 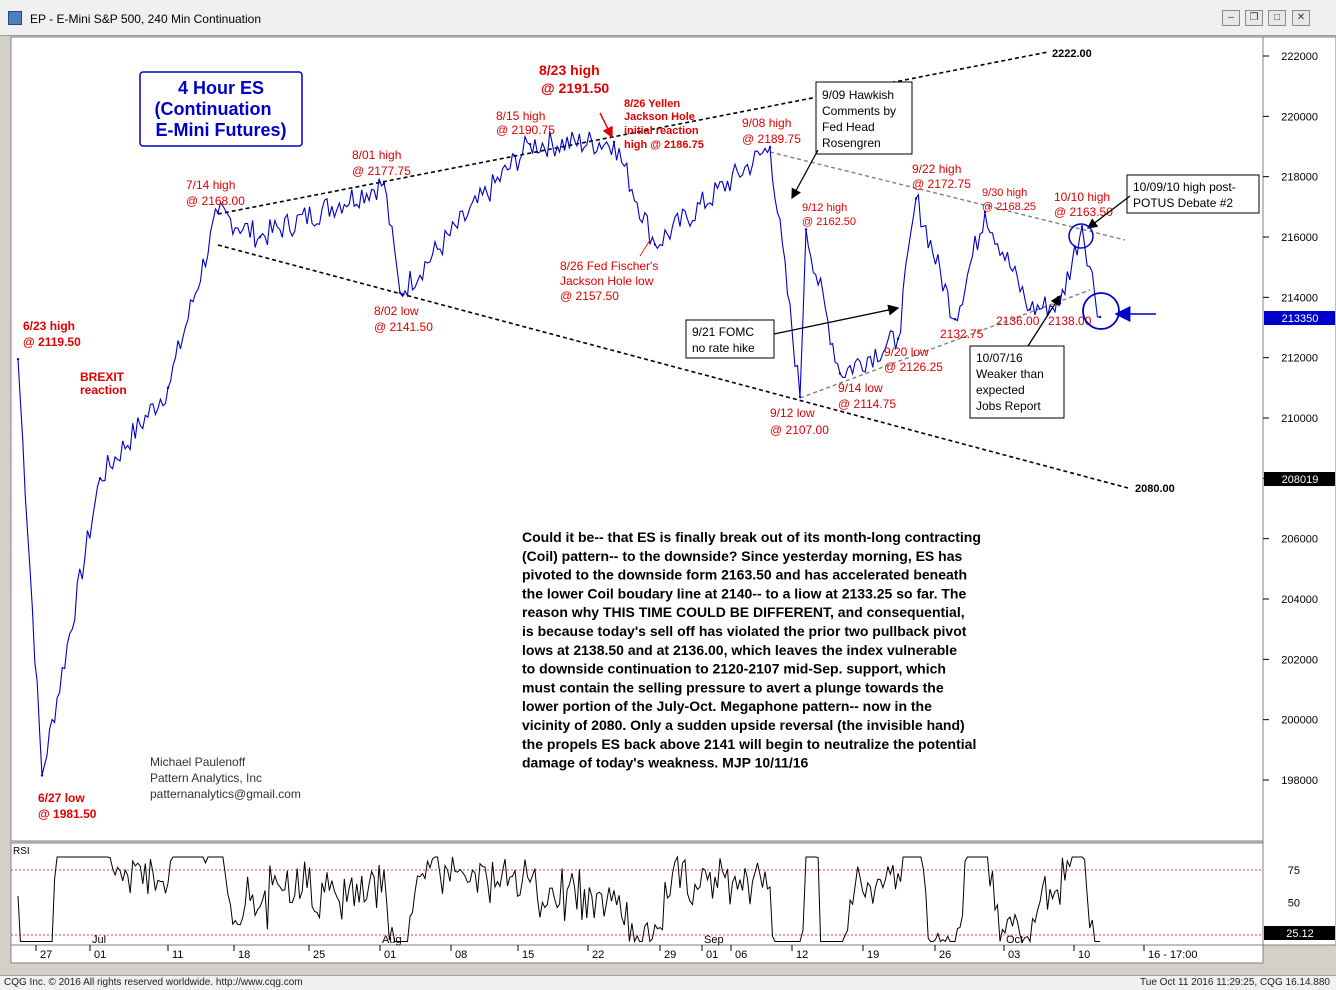 What do you see at coordinates (221, 130) in the screenshot?
I see `chart-title-line-3: E-Mini Futures)` at bounding box center [221, 130].